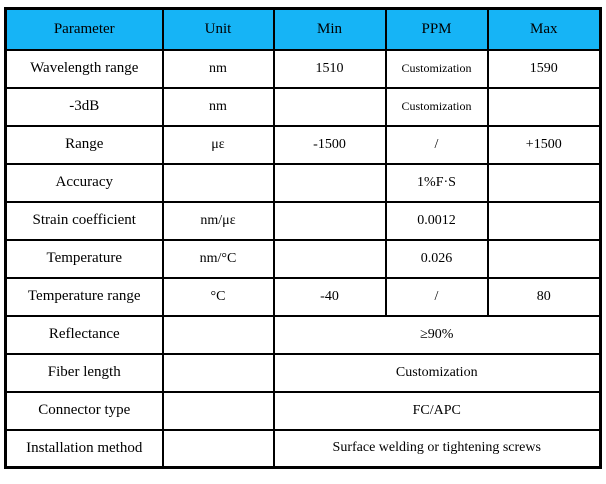 The height and width of the screenshot is (484, 606). What do you see at coordinates (84, 296) in the screenshot?
I see `cell-parameter: Temperature range` at bounding box center [84, 296].